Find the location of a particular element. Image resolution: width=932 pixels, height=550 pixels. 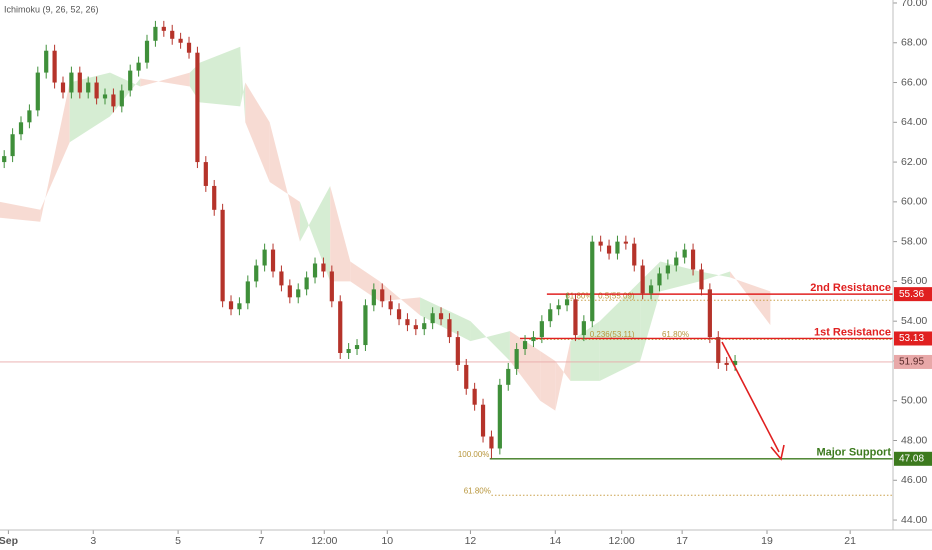

x-tick-label: 12:00 is located at coordinates (324, 541).